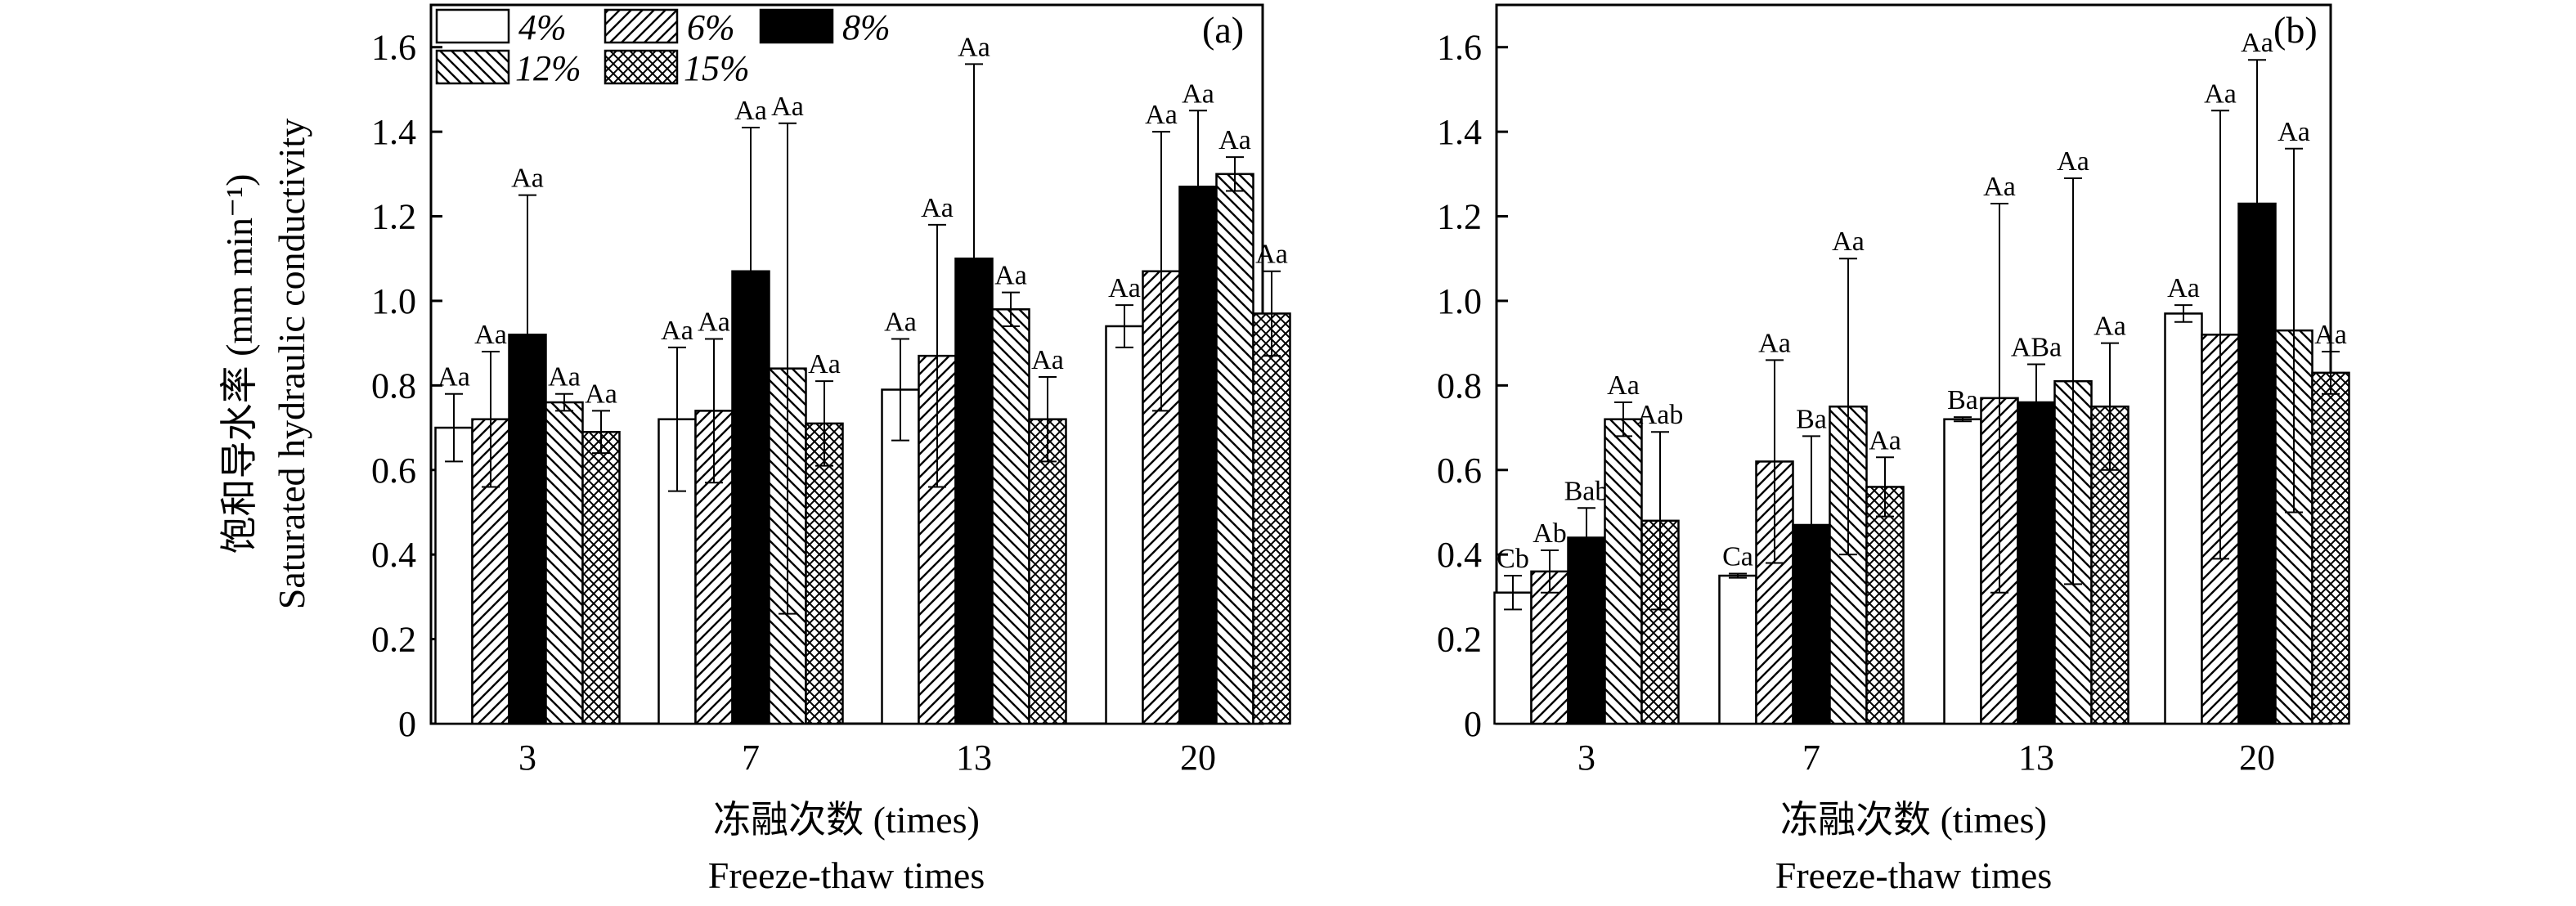 The image size is (2576, 906). What do you see at coordinates (1914, 875) in the screenshot?
I see `x-axis-title-en-b: Freeze-thaw times` at bounding box center [1914, 875].